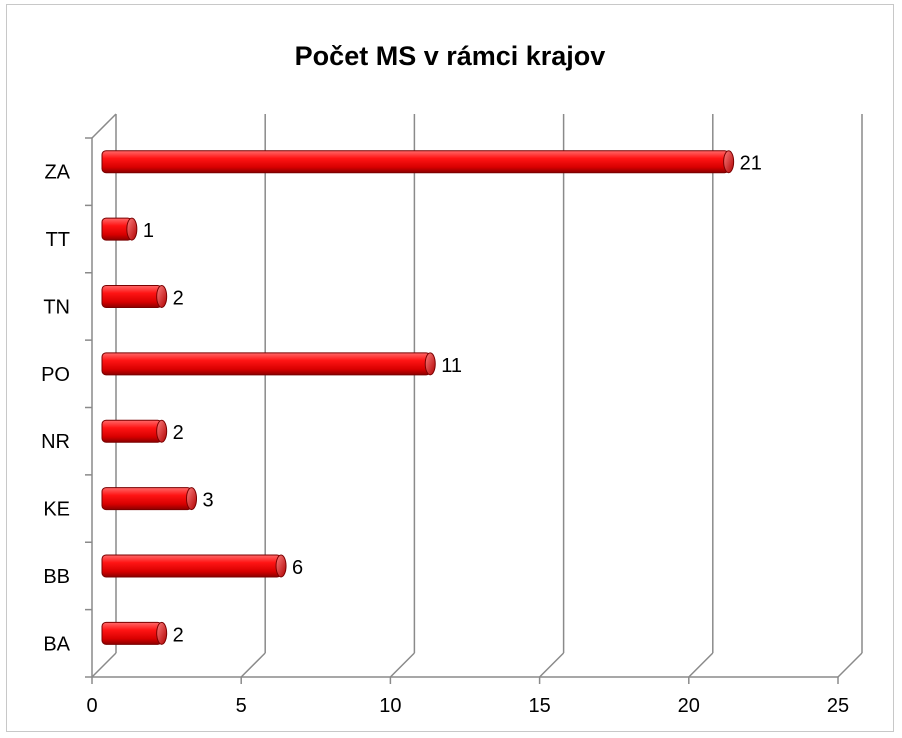 The image size is (902, 738). I want to click on data-label: 21, so click(751, 164).